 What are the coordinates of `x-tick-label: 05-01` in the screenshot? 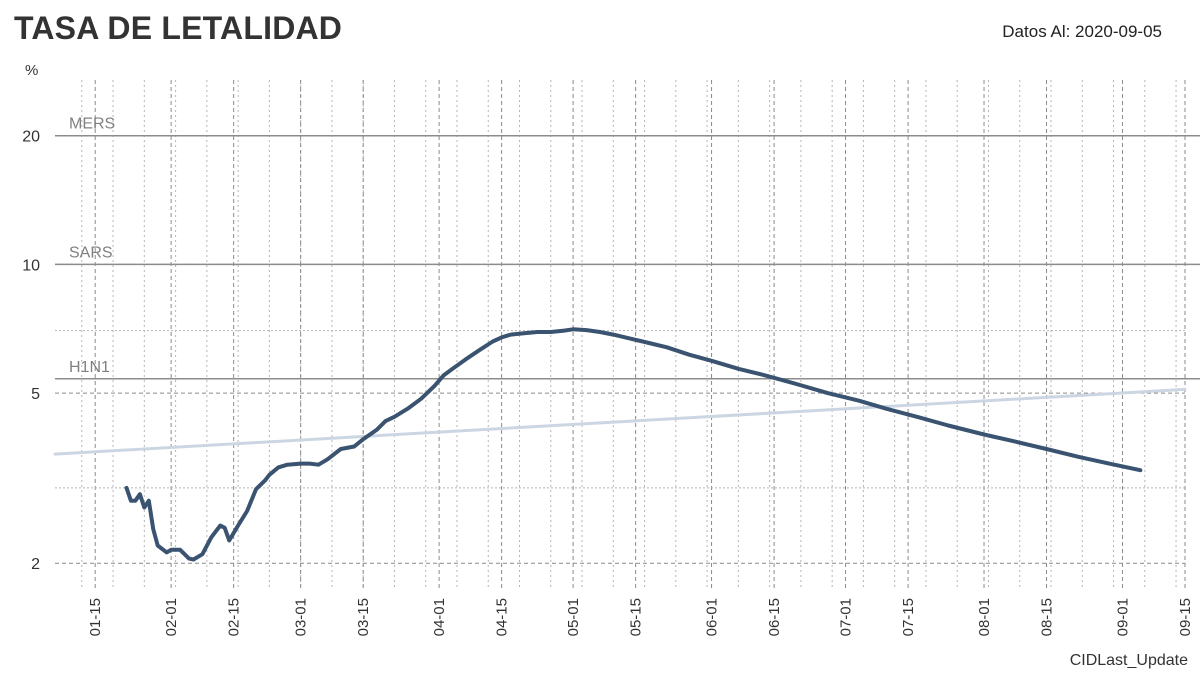 It's located at (573, 617).